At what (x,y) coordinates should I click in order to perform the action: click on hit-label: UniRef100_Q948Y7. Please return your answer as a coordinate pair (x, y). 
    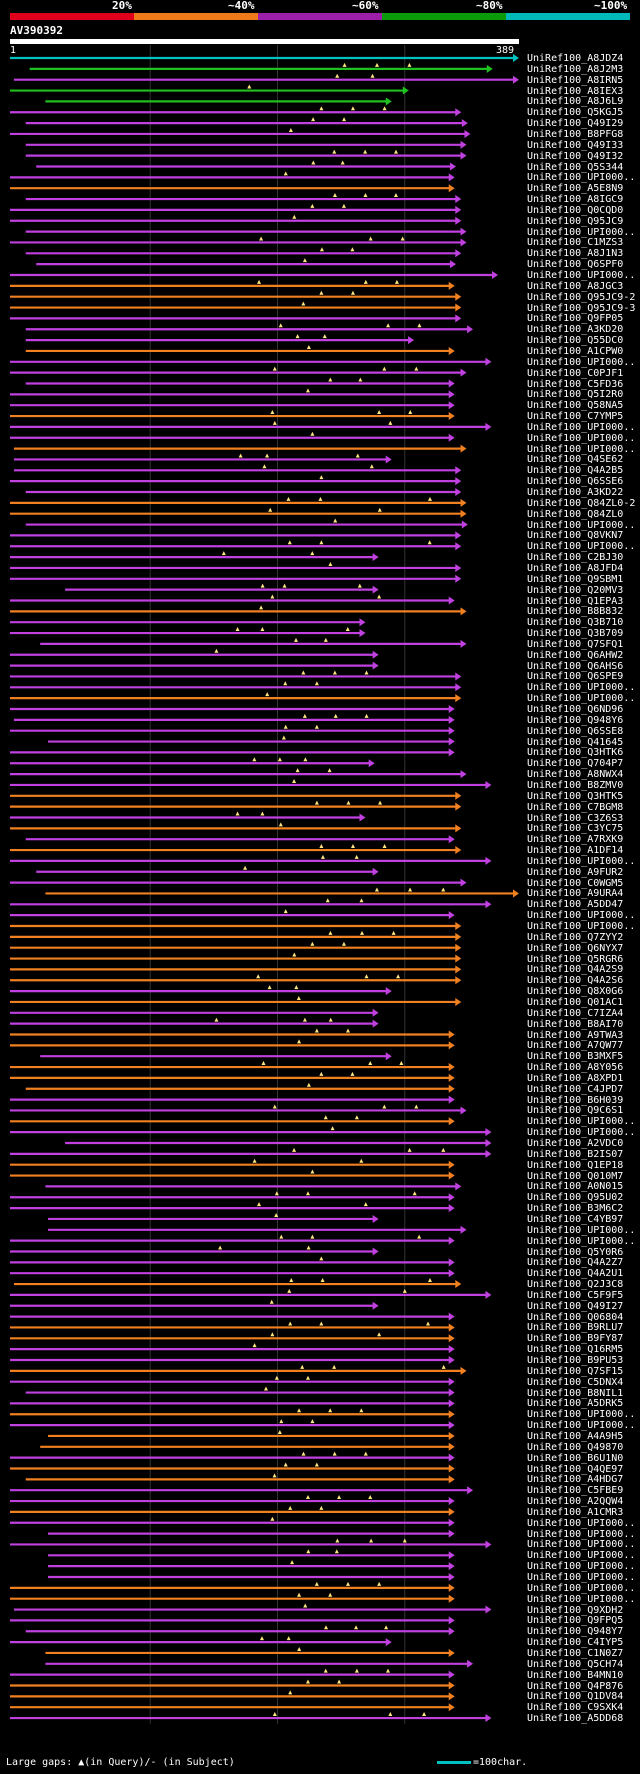
    Looking at the image, I should click on (575, 1632).